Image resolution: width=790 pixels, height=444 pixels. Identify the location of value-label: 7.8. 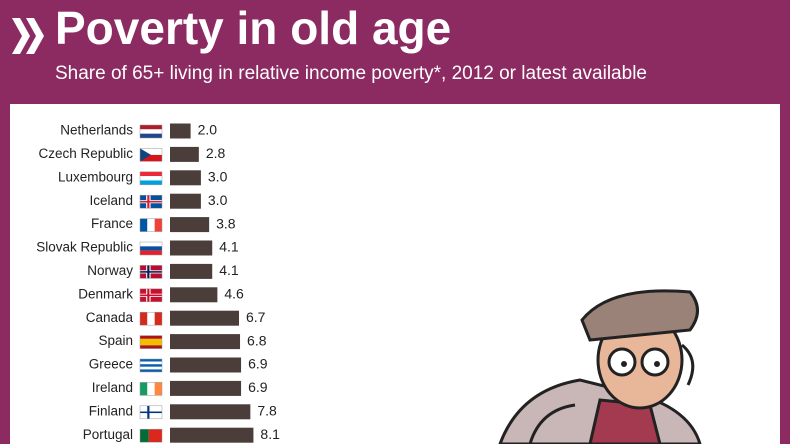
(267, 411).